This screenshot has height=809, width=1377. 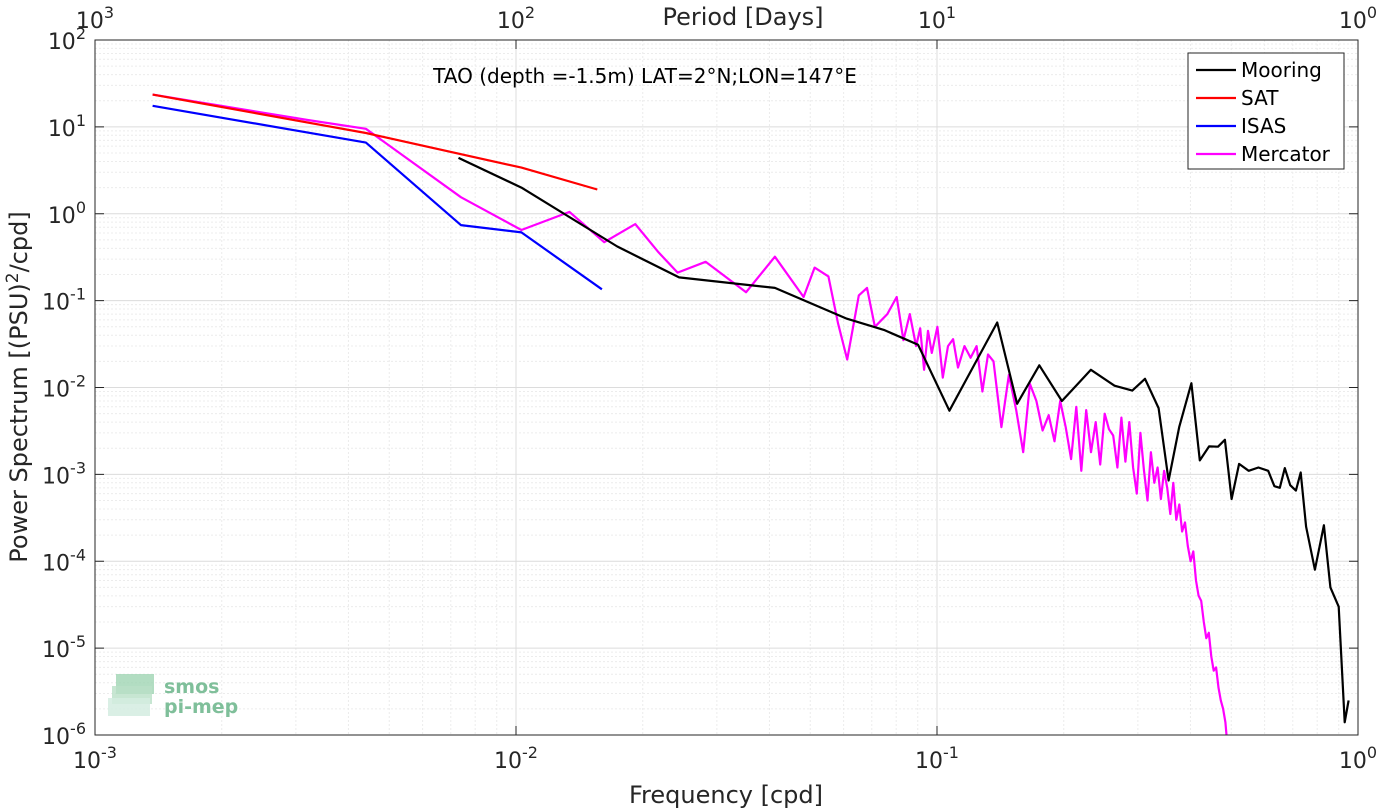 I want to click on y-tick-label: 10⁻⁵, so click(x=64, y=647).